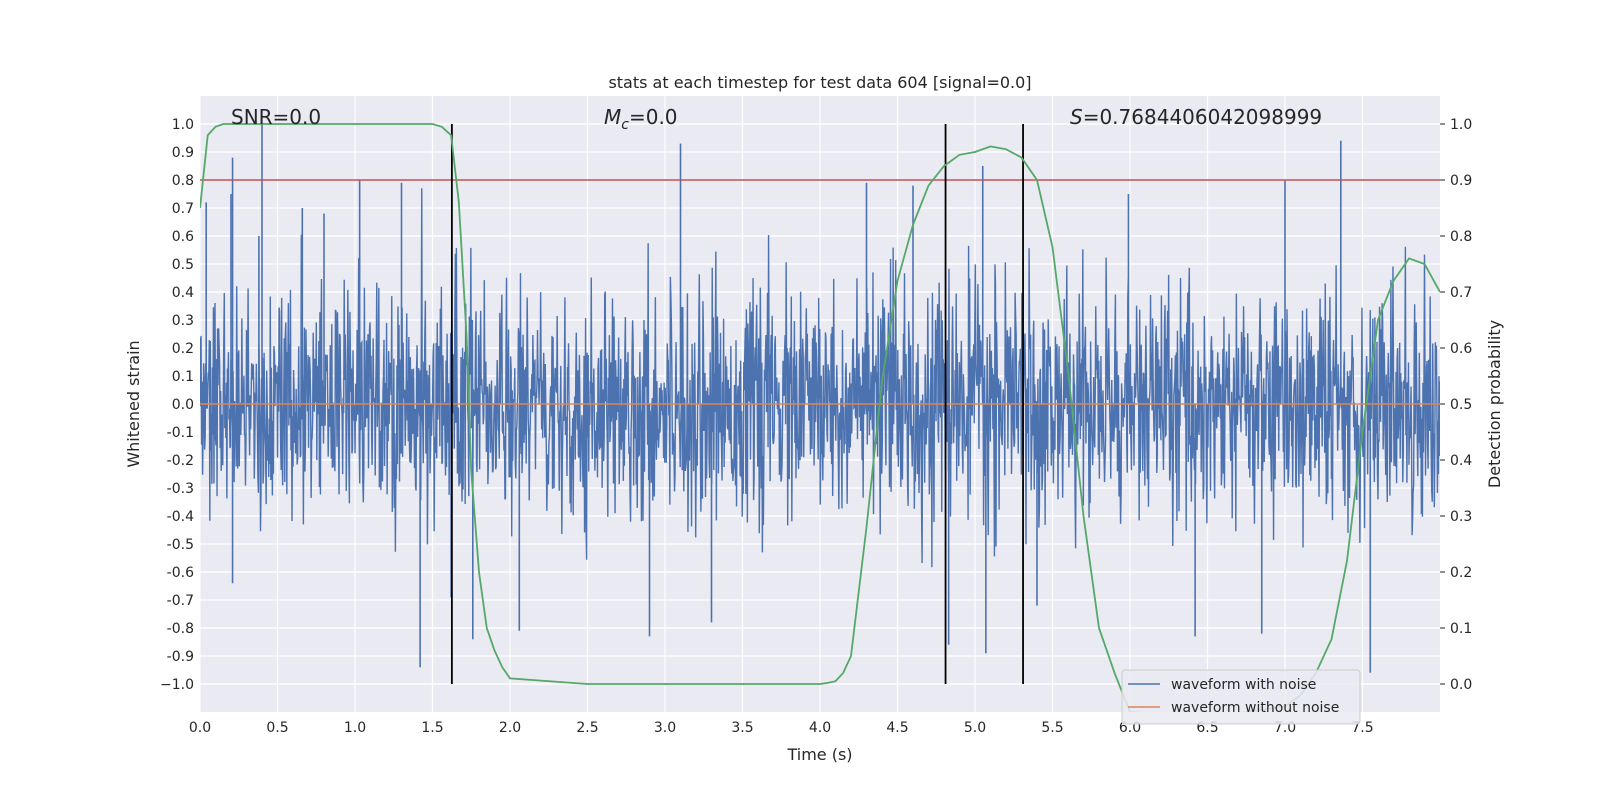 This screenshot has width=1600, height=800. I want to click on y2-tick-label: 0.6, so click(1461, 349).